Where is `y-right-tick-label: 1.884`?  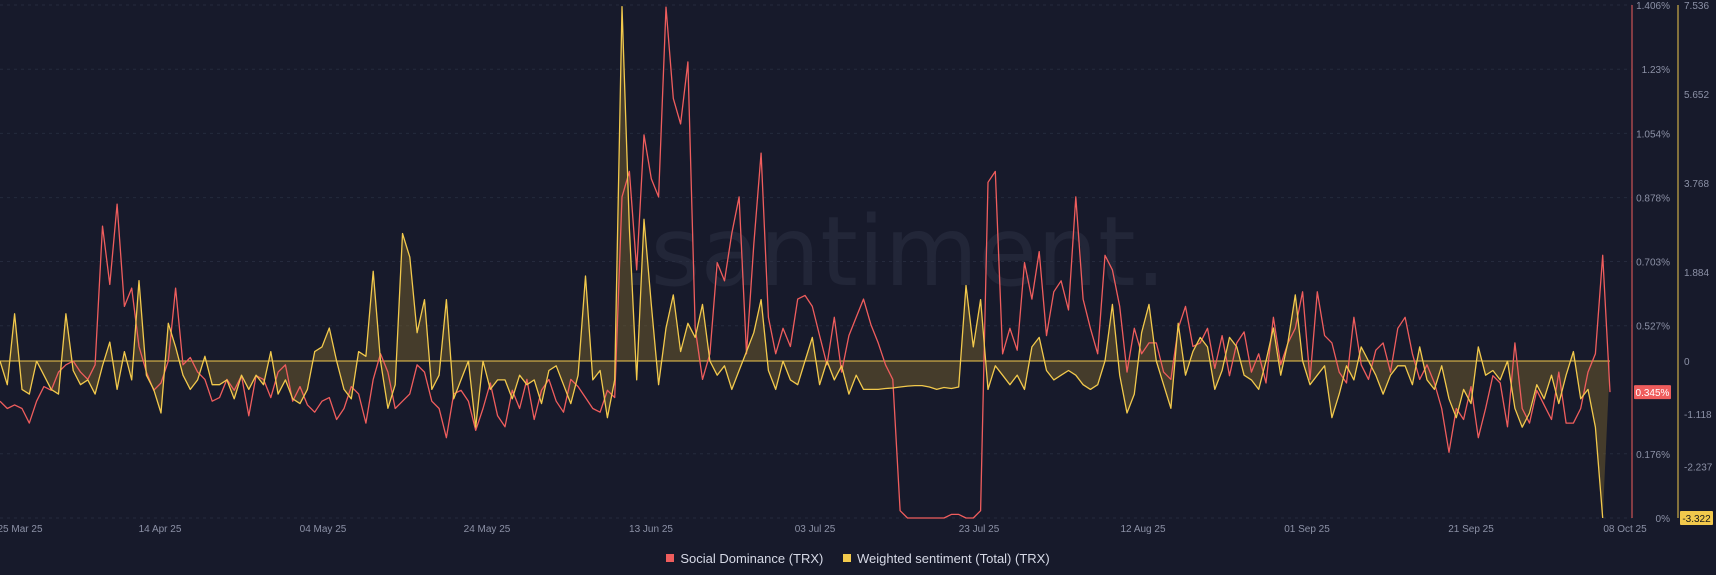 y-right-tick-label: 1.884 is located at coordinates (1696, 273).